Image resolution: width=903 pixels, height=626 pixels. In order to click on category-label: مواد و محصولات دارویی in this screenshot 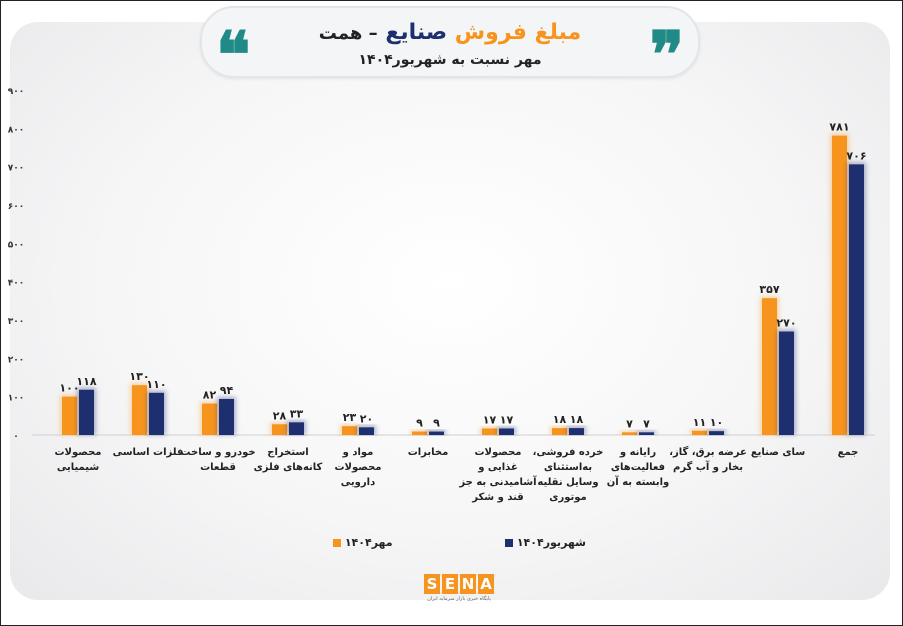, I will do `click(357, 467)`.